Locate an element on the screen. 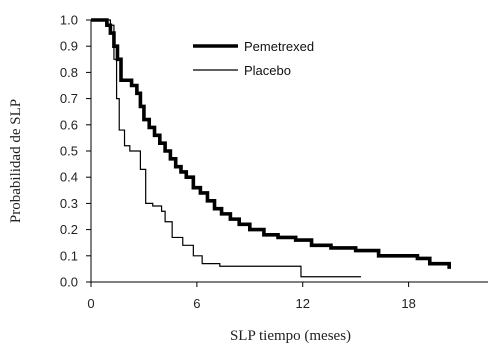 This screenshot has width=498, height=349. y-tick-label: 0.7 is located at coordinates (69, 98).